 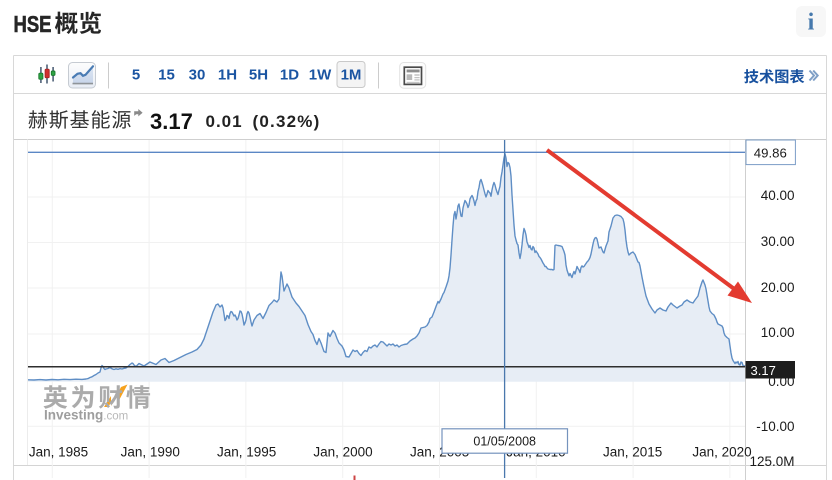 I want to click on svg-text: 1H, so click(x=227, y=75).